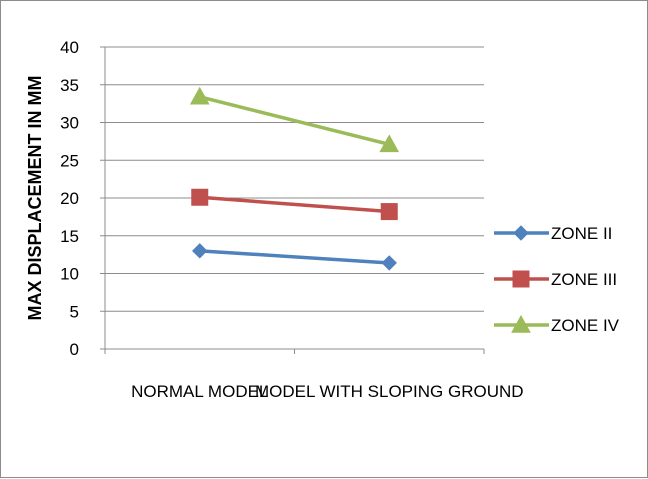 The image size is (648, 479). What do you see at coordinates (74, 349) in the screenshot?
I see `y-tick-label: 0` at bounding box center [74, 349].